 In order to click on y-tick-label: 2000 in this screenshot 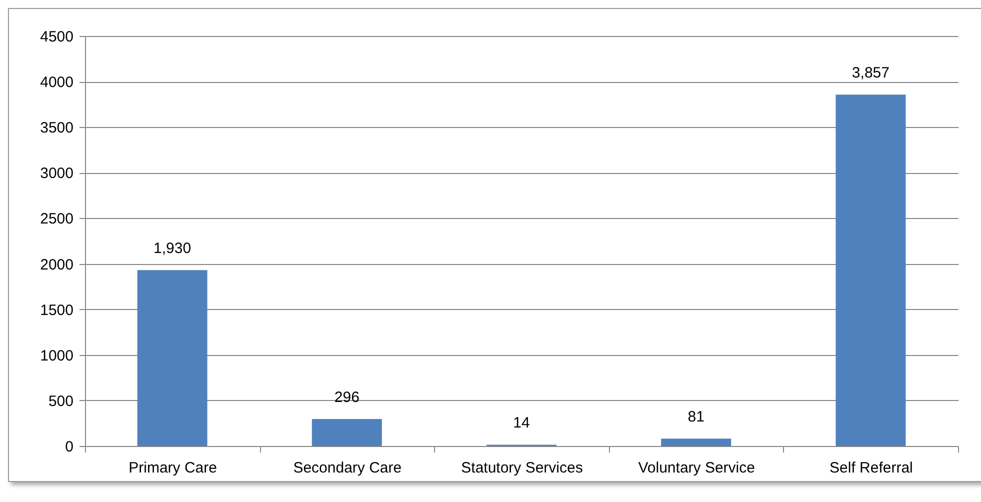, I will do `click(57, 265)`.